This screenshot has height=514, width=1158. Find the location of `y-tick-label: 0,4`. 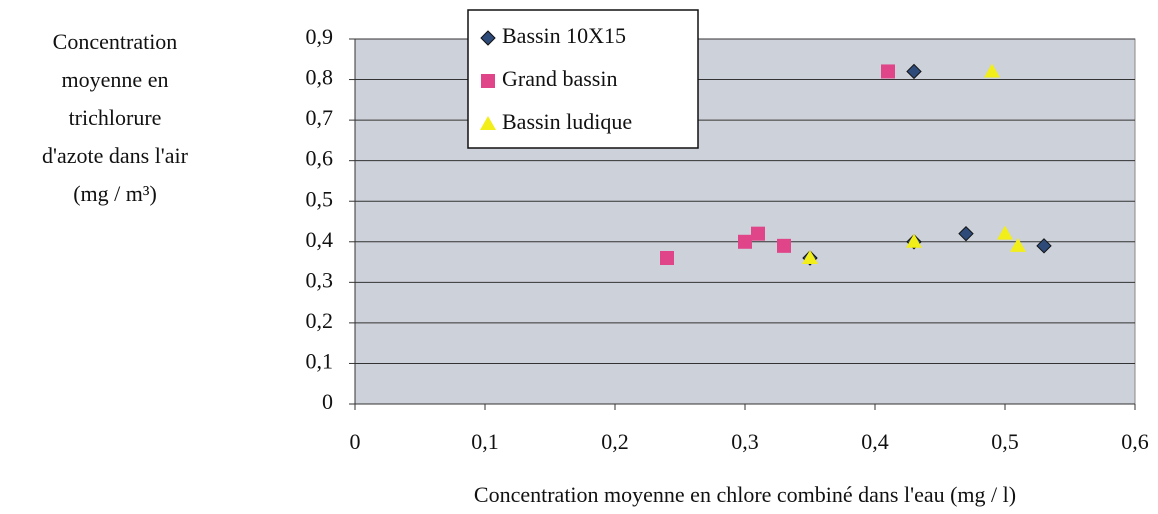

y-tick-label: 0,4 is located at coordinates (320, 239).